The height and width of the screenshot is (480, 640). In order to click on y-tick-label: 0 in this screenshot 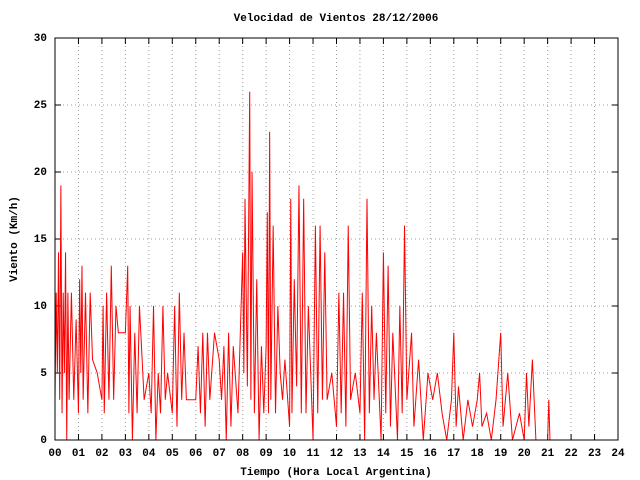, I will do `click(43, 441)`.